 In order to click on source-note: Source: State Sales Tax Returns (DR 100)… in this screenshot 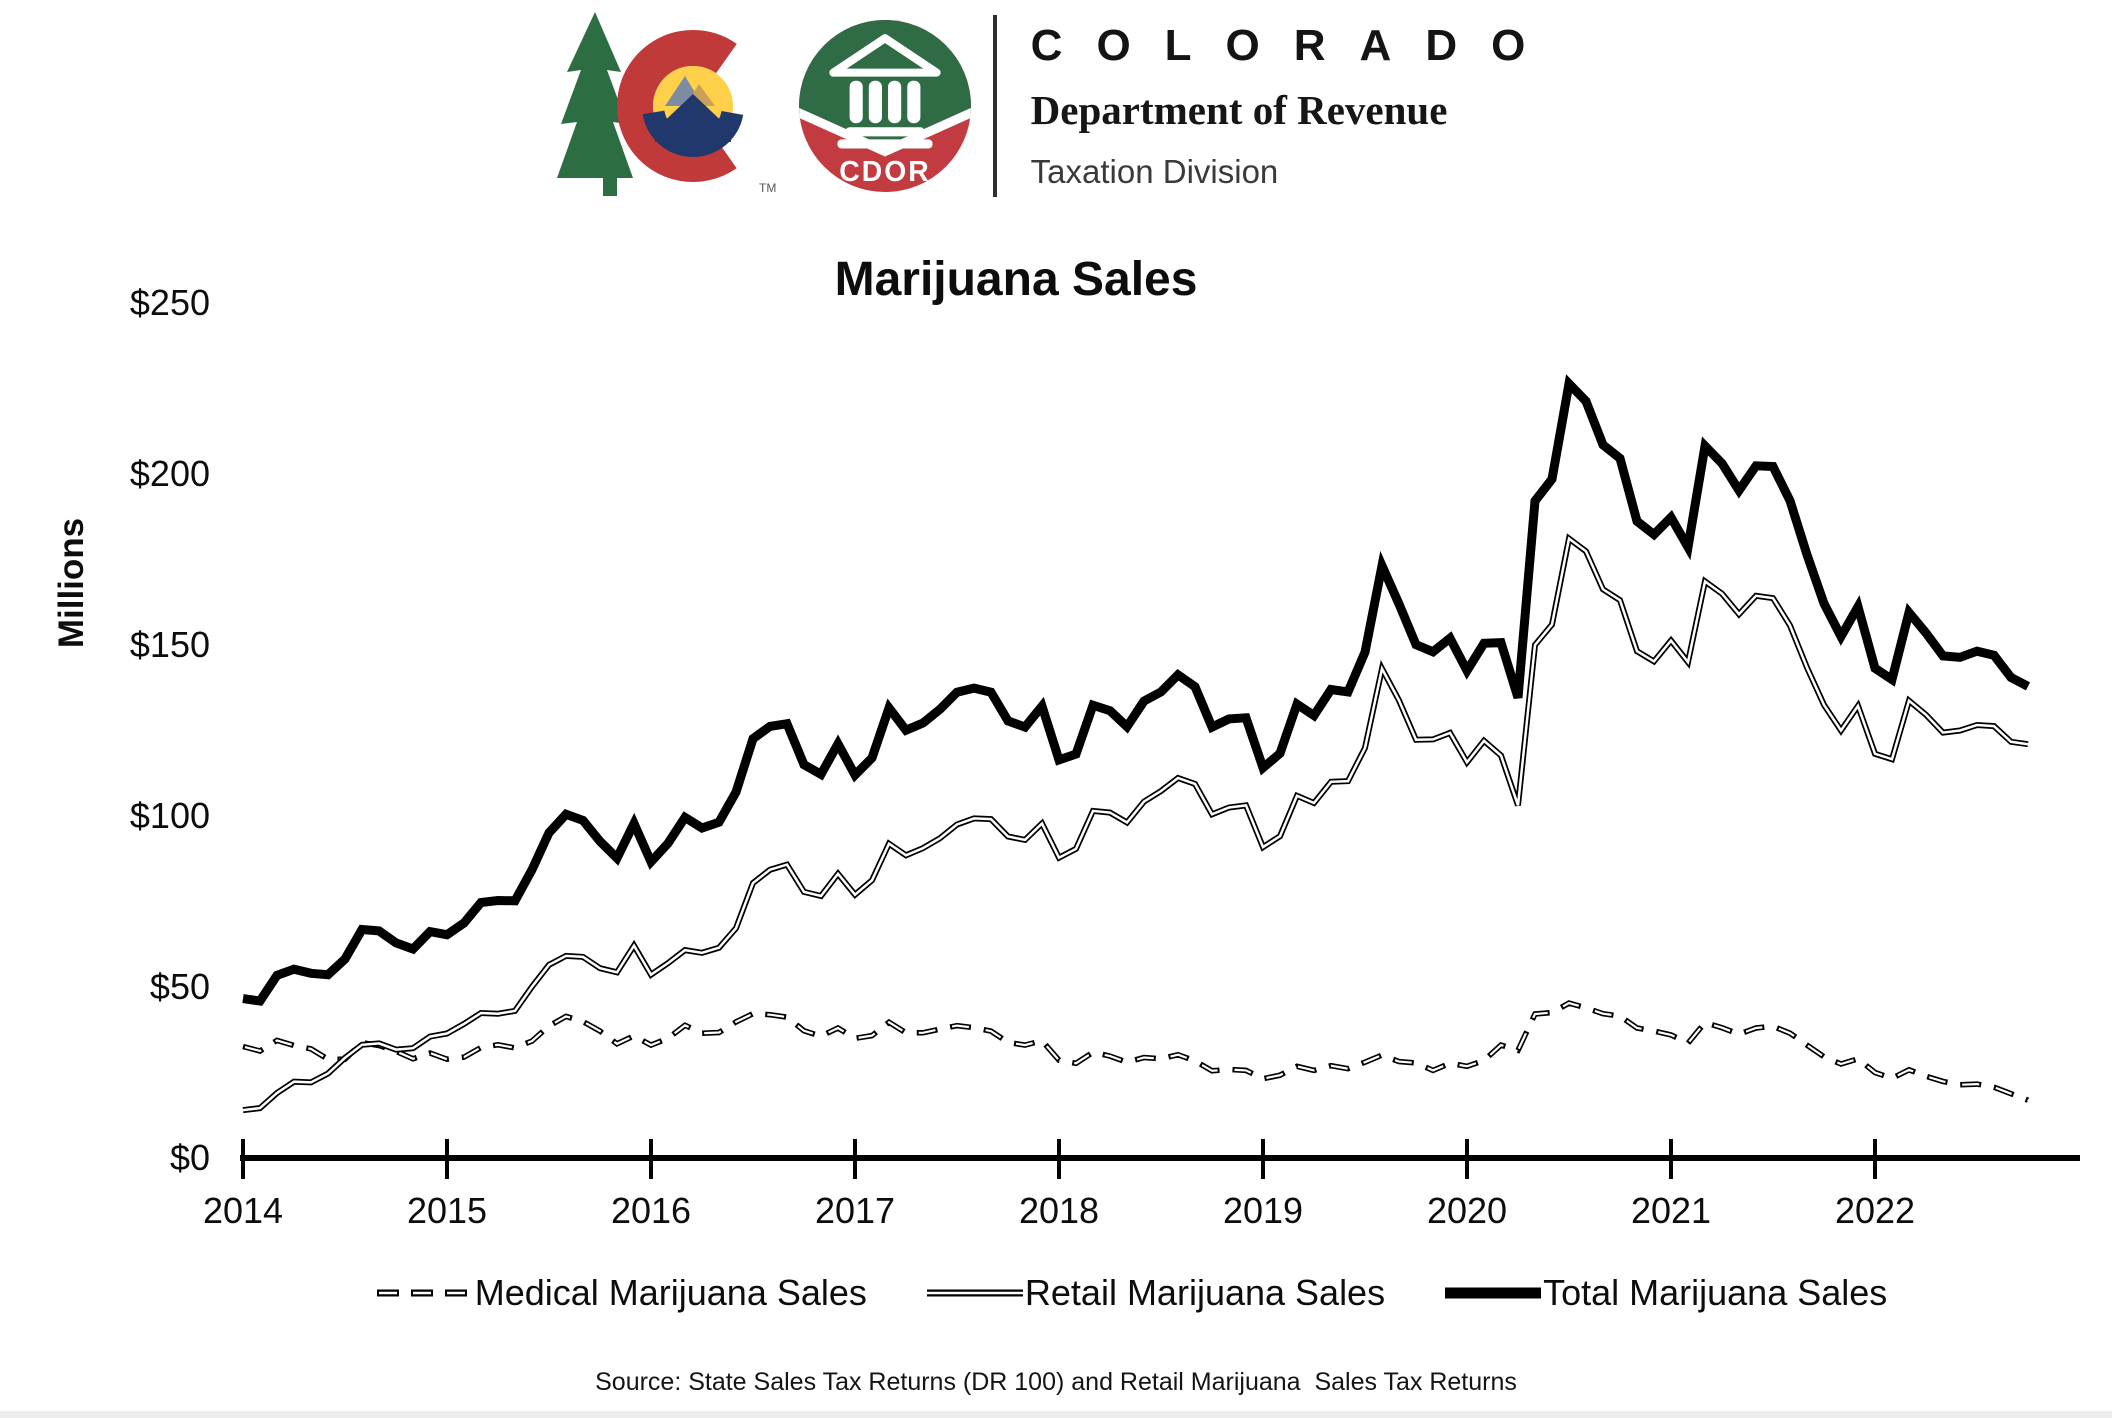, I will do `click(1056, 1382)`.